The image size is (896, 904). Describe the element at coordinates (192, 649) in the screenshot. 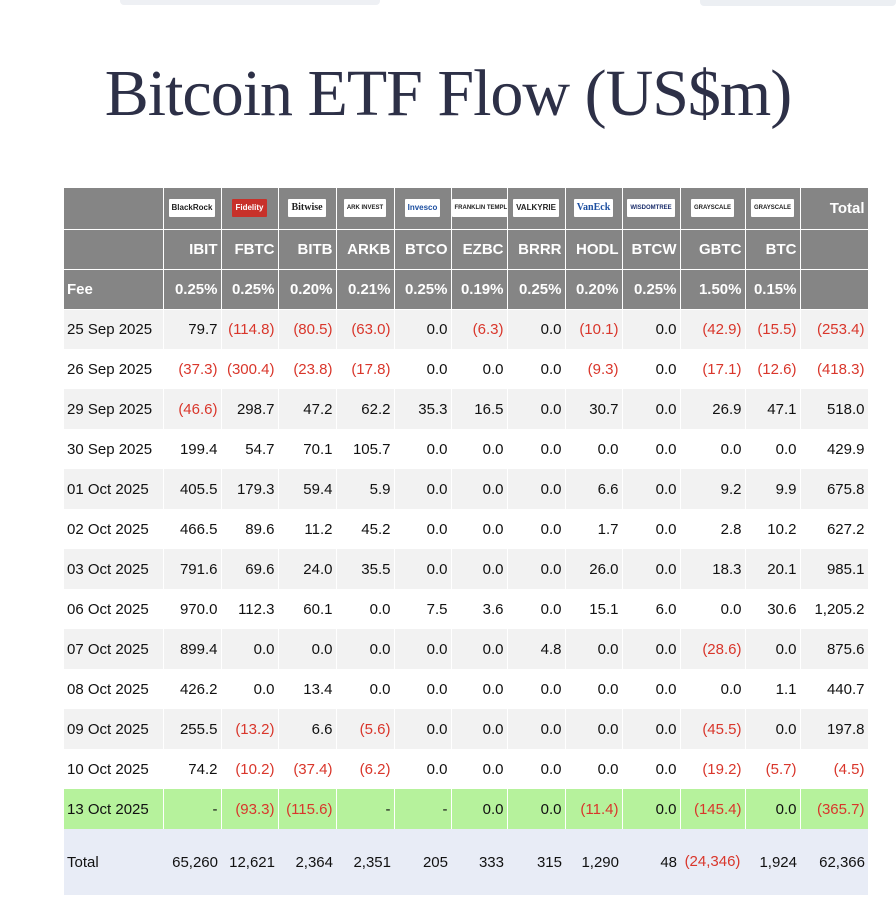

I see `flow-value: 899.4` at that location.